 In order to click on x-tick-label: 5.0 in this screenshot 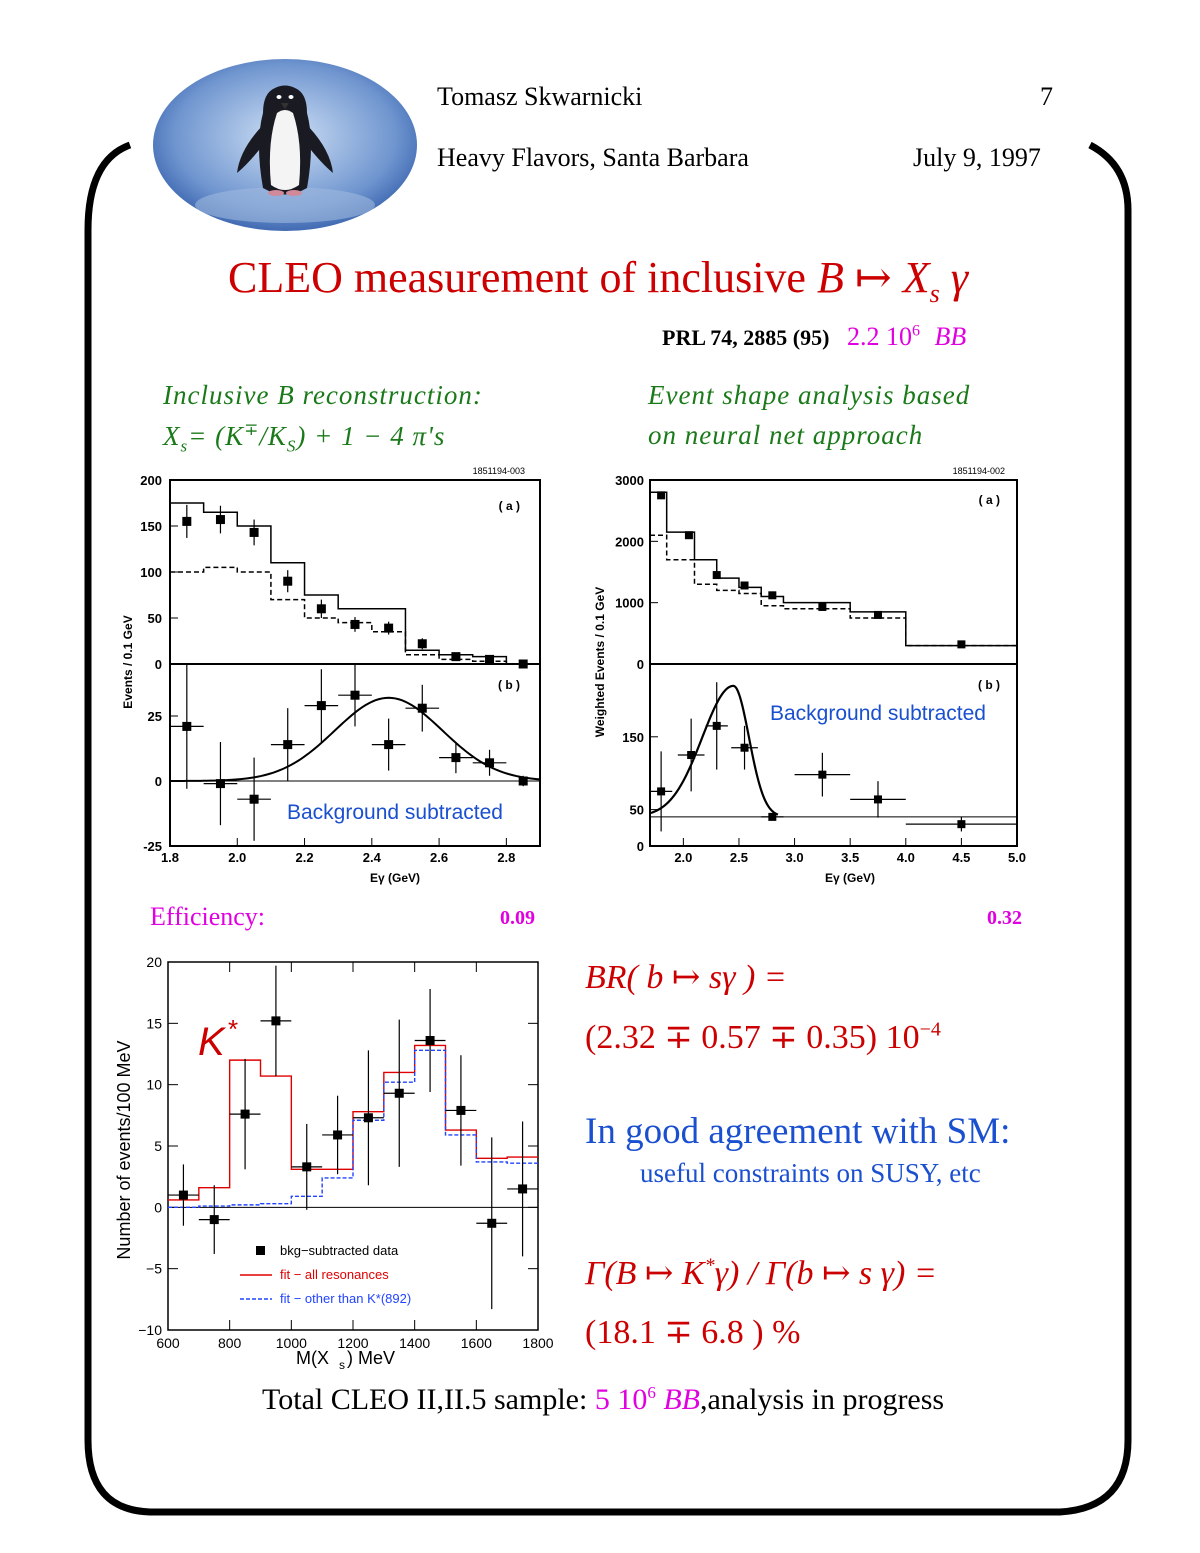, I will do `click(1017, 857)`.